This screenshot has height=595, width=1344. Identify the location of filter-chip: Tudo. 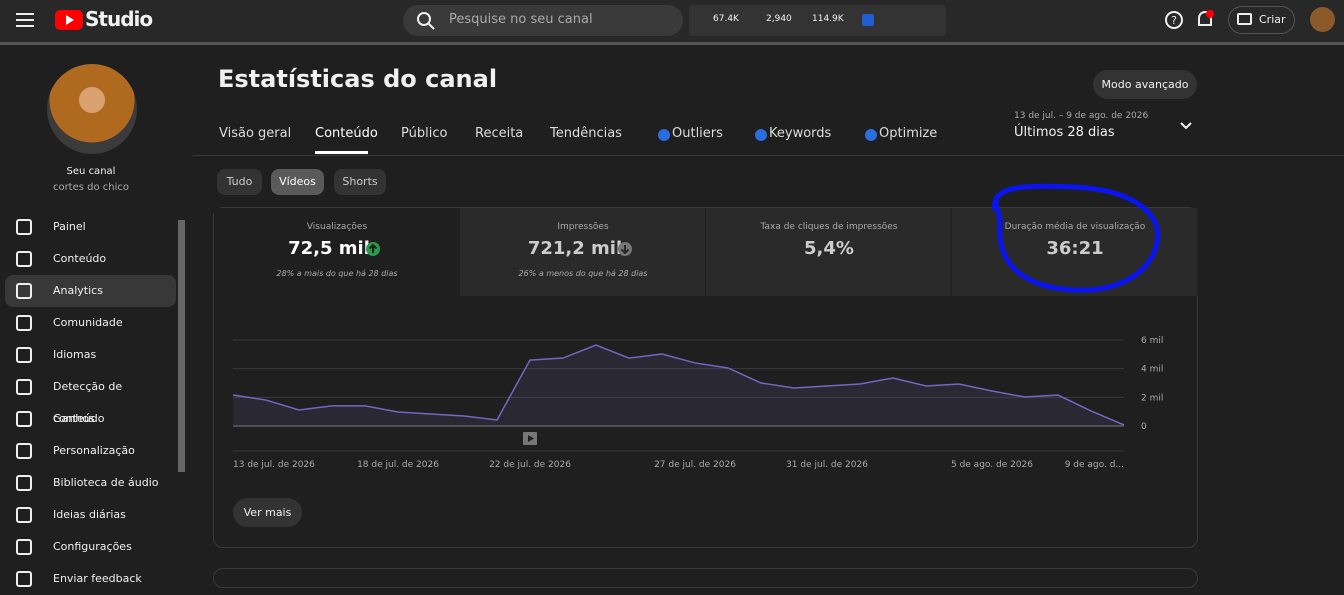
(239, 182).